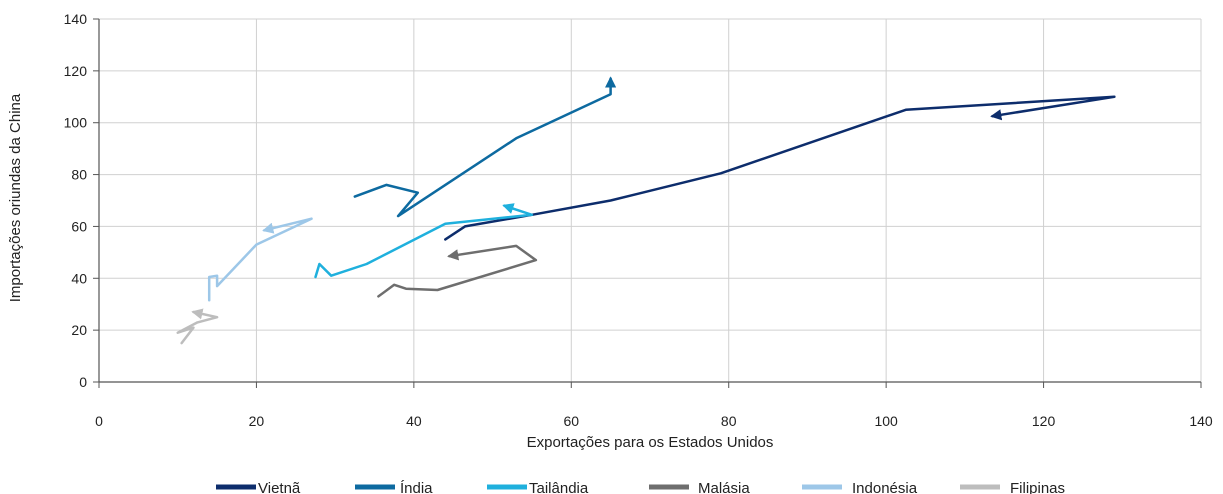  Describe the element at coordinates (650, 442) in the screenshot. I see `x-axis-title: Exportações para os Estados Unidos` at that location.